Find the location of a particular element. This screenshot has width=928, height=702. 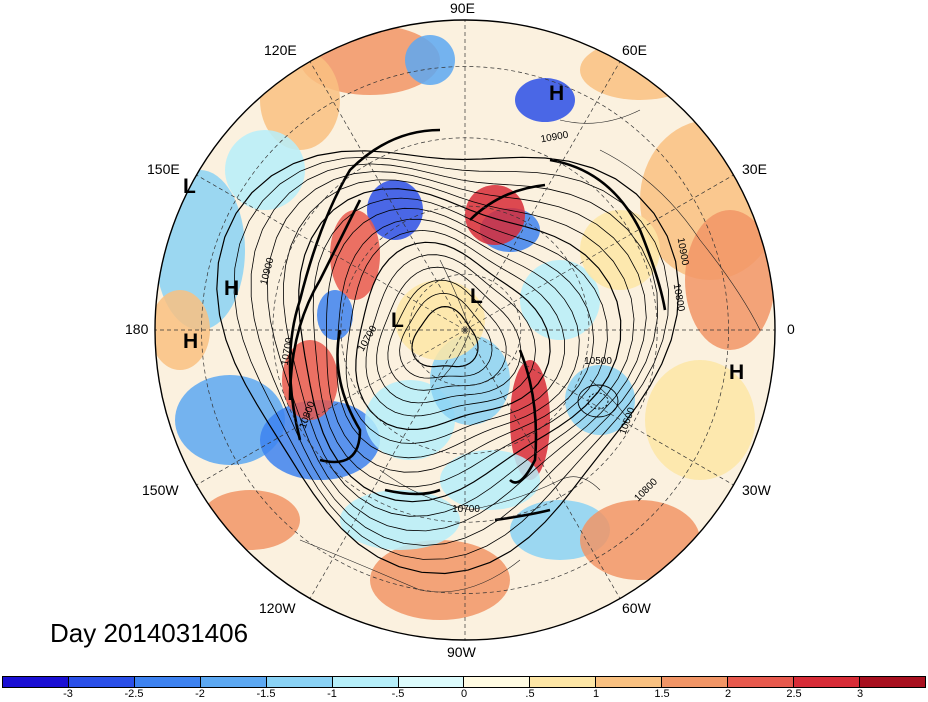

lon-label-150w: 150W is located at coordinates (160, 490).